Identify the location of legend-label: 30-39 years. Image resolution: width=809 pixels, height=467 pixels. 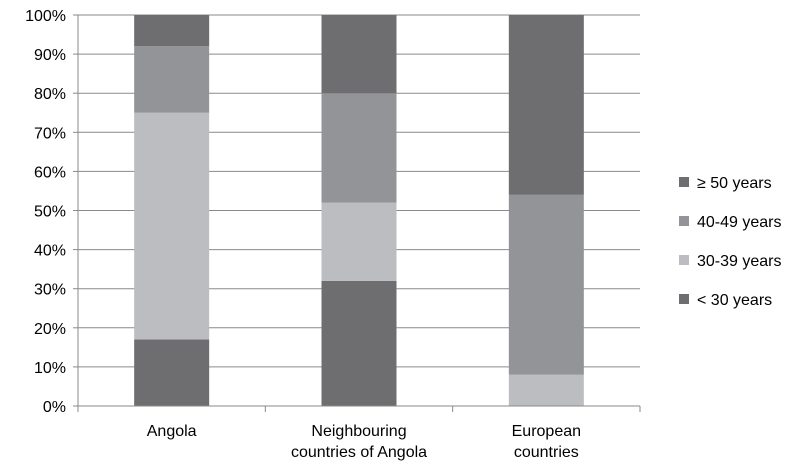
(739, 261).